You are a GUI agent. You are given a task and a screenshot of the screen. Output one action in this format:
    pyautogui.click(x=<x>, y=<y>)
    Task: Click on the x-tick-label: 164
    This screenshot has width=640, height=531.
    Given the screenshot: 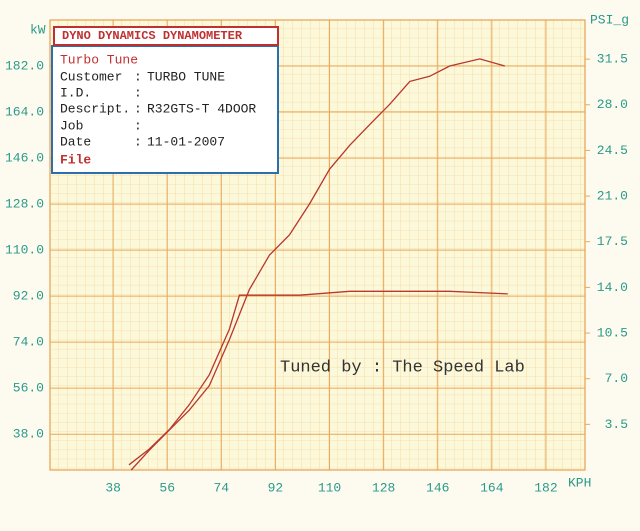 What is the action you would take?
    pyautogui.click(x=492, y=487)
    